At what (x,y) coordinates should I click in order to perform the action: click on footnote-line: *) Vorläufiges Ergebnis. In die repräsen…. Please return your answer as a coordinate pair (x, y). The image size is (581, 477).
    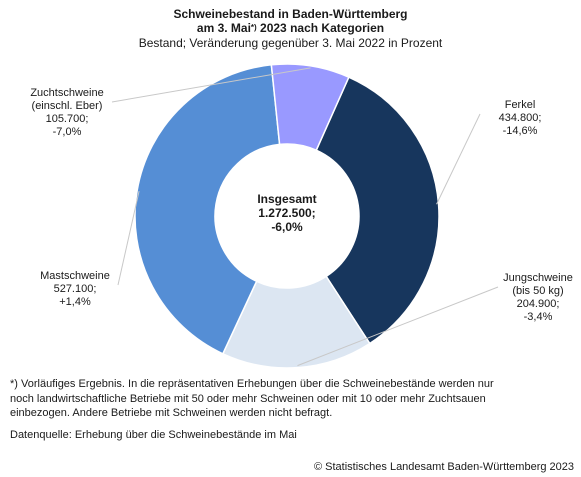
    Looking at the image, I should click on (252, 384).